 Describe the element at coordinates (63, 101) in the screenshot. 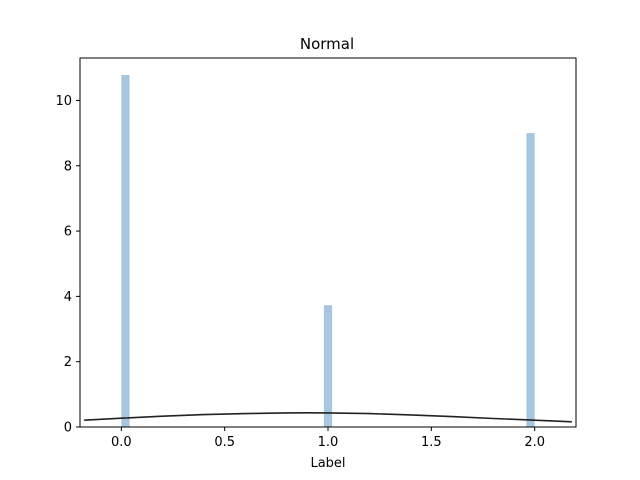

I see `y-tick-label: 10` at that location.